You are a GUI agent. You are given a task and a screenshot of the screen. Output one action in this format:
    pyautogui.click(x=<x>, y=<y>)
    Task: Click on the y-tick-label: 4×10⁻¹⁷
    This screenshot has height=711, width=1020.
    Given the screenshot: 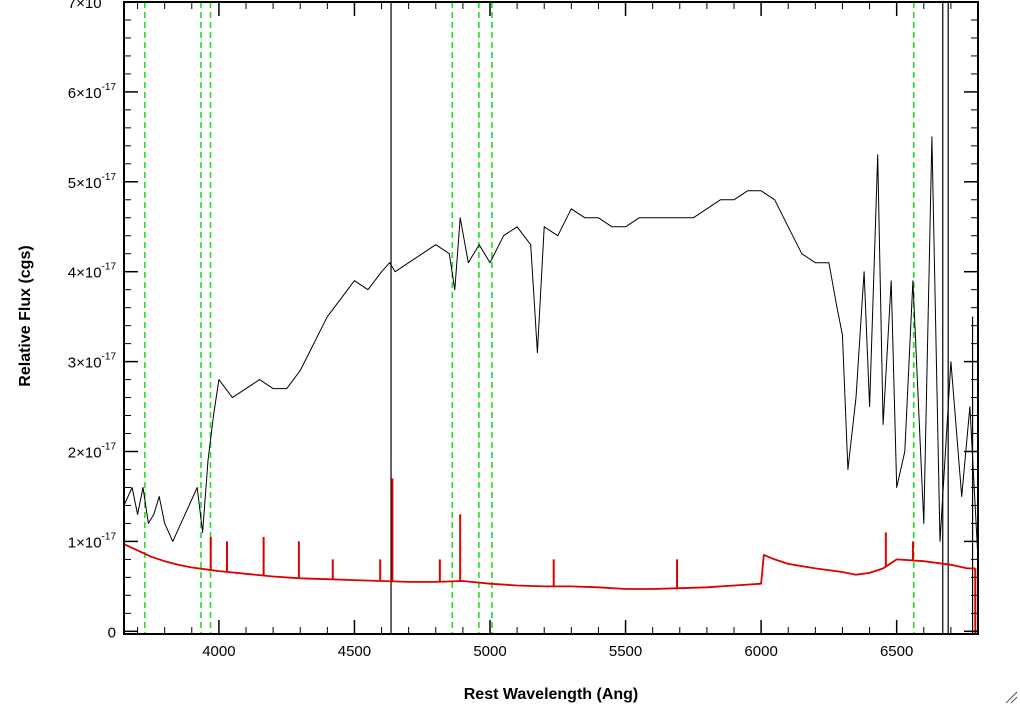 What is the action you would take?
    pyautogui.click(x=92, y=272)
    